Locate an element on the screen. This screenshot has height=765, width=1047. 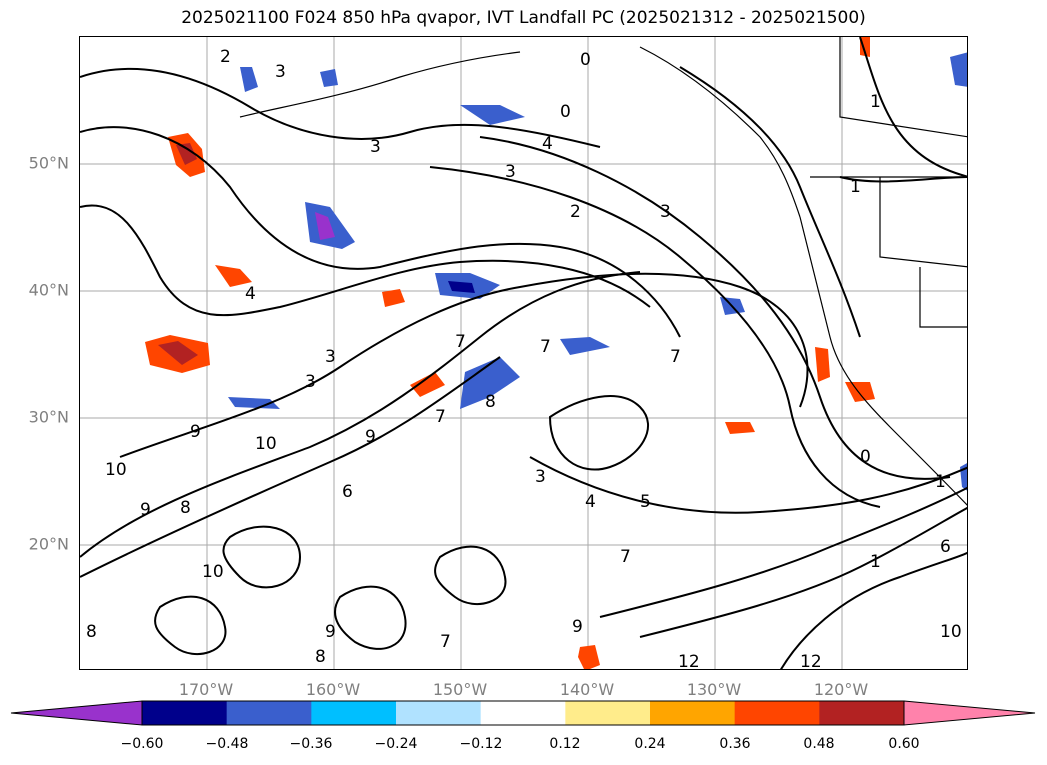
colorbar-tick-label: −0.48 is located at coordinates (227, 744).